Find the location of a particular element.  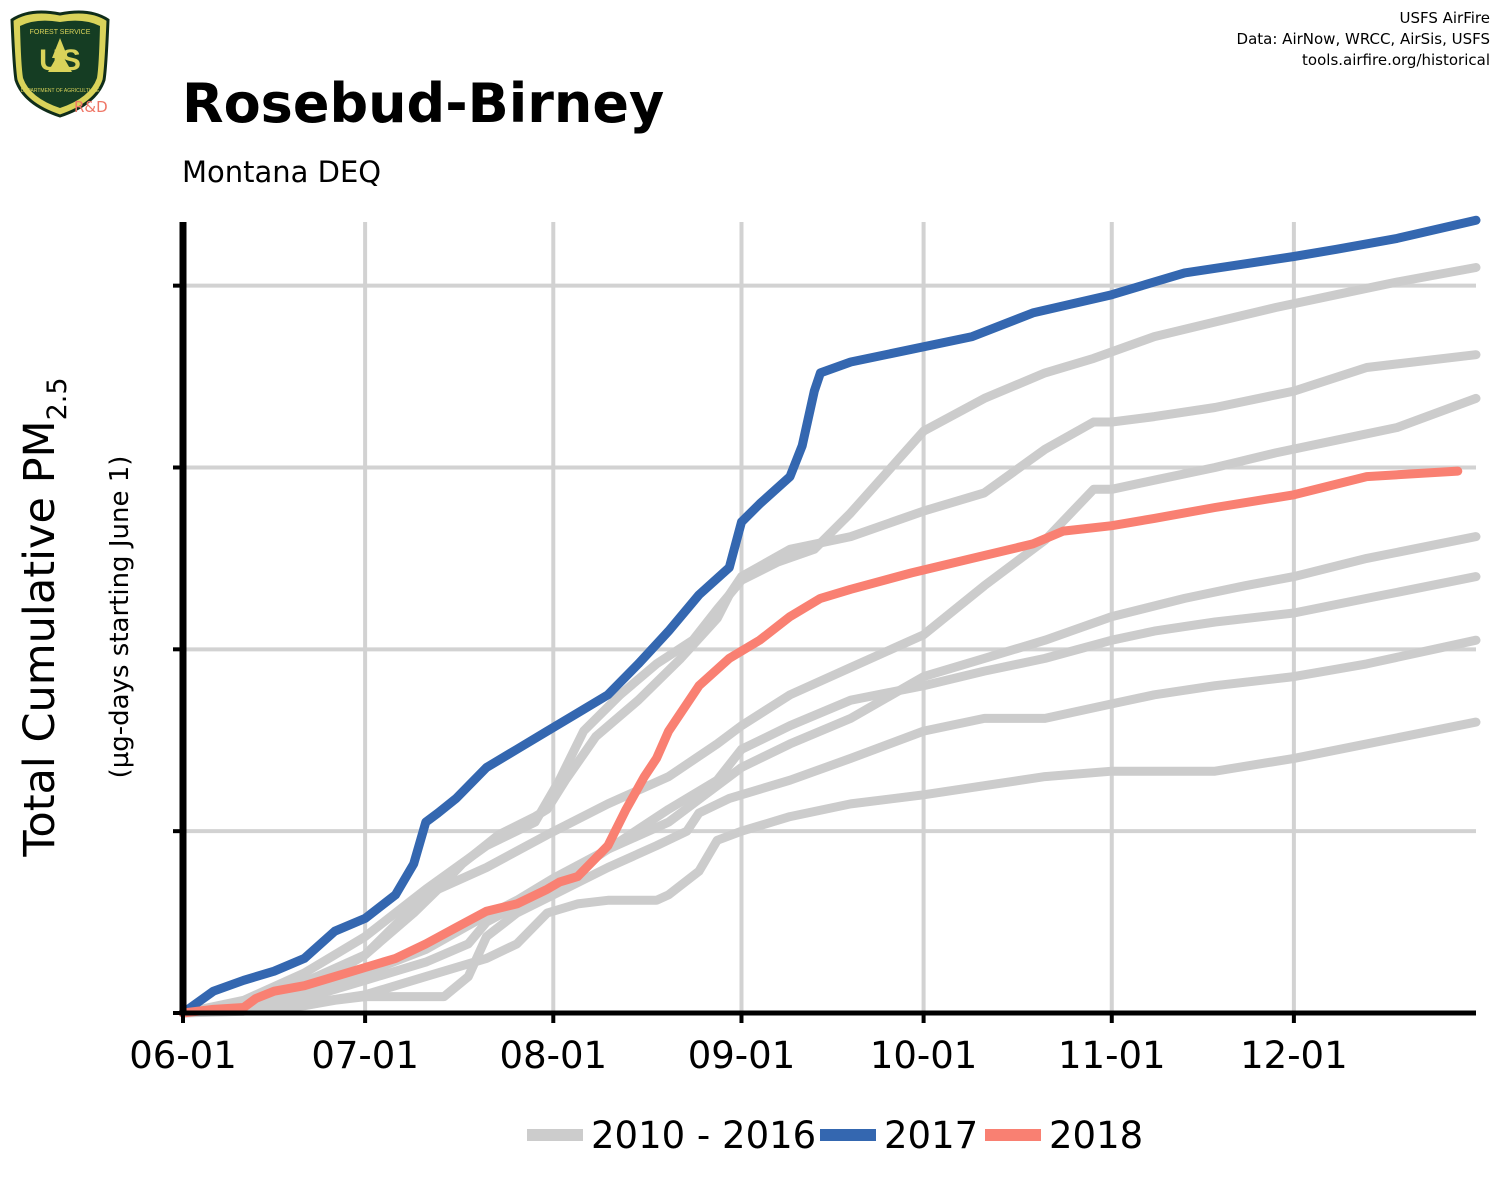

credit-line-airfire: USFS AirFire is located at coordinates (1444, 18).